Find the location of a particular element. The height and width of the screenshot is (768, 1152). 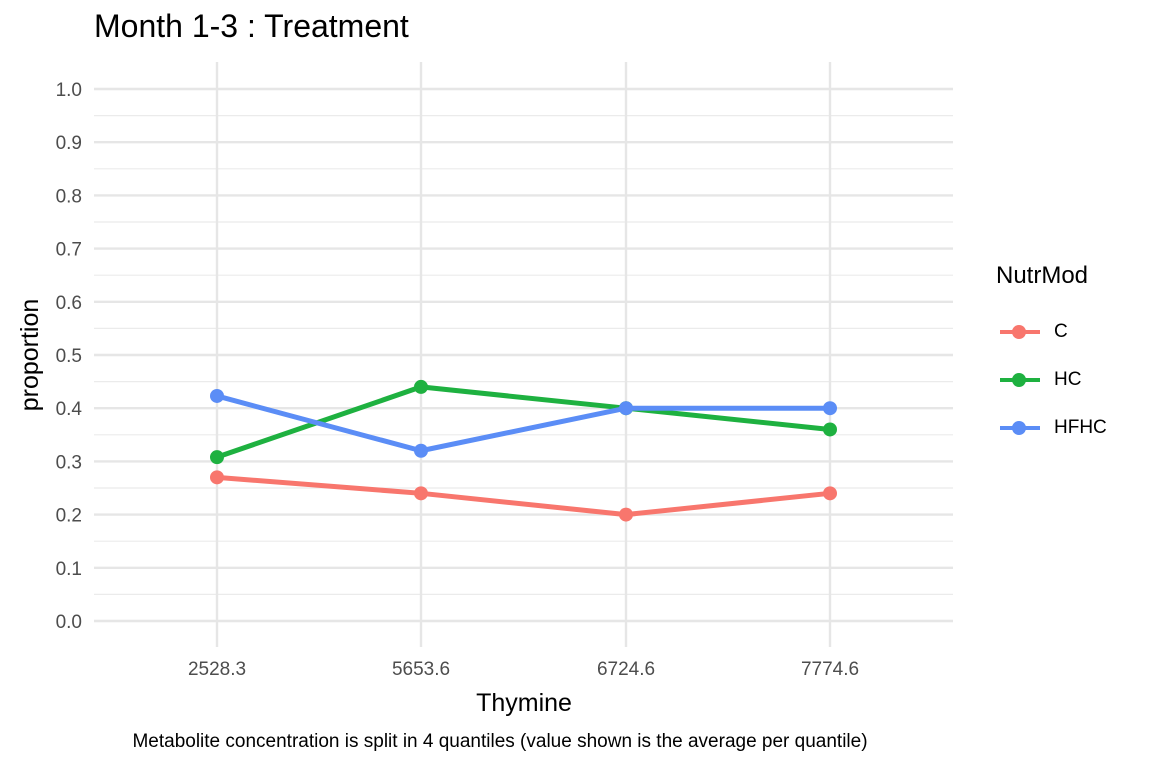

x-tick-label: 2528.3 is located at coordinates (217, 669).